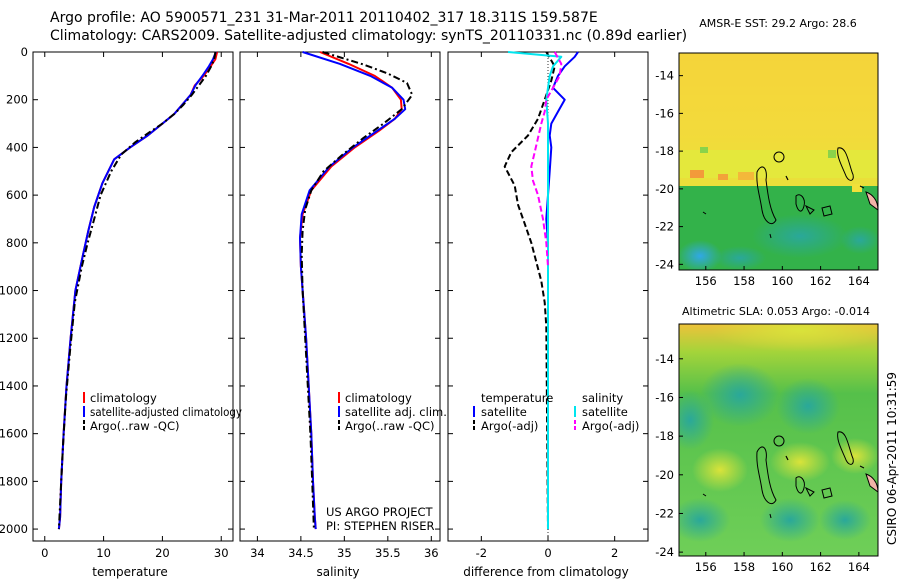  What do you see at coordinates (605, 412) in the screenshot?
I see `legend-label-sal-satellite: satellite` at bounding box center [605, 412].